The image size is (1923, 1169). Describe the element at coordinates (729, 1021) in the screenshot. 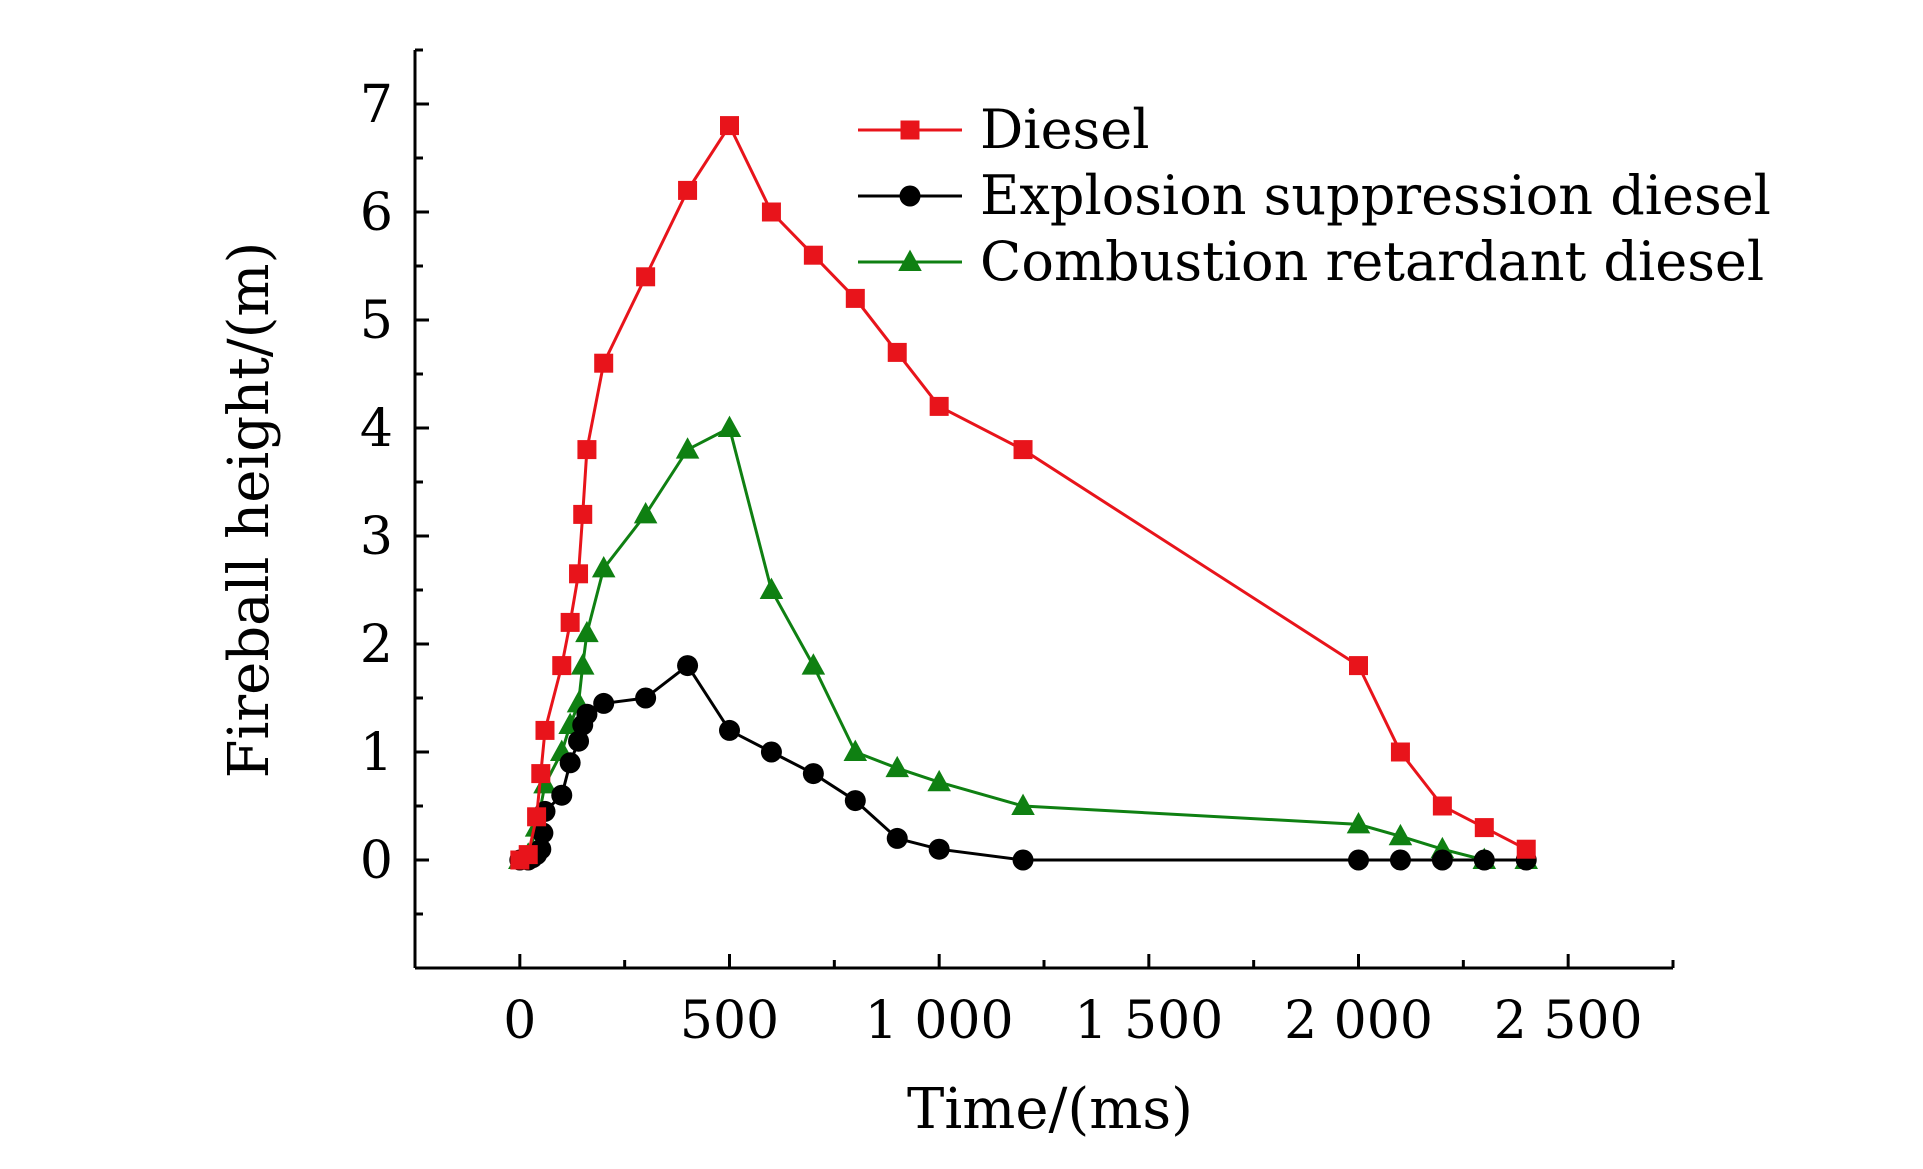

I see `x-tick-label: 500` at that location.